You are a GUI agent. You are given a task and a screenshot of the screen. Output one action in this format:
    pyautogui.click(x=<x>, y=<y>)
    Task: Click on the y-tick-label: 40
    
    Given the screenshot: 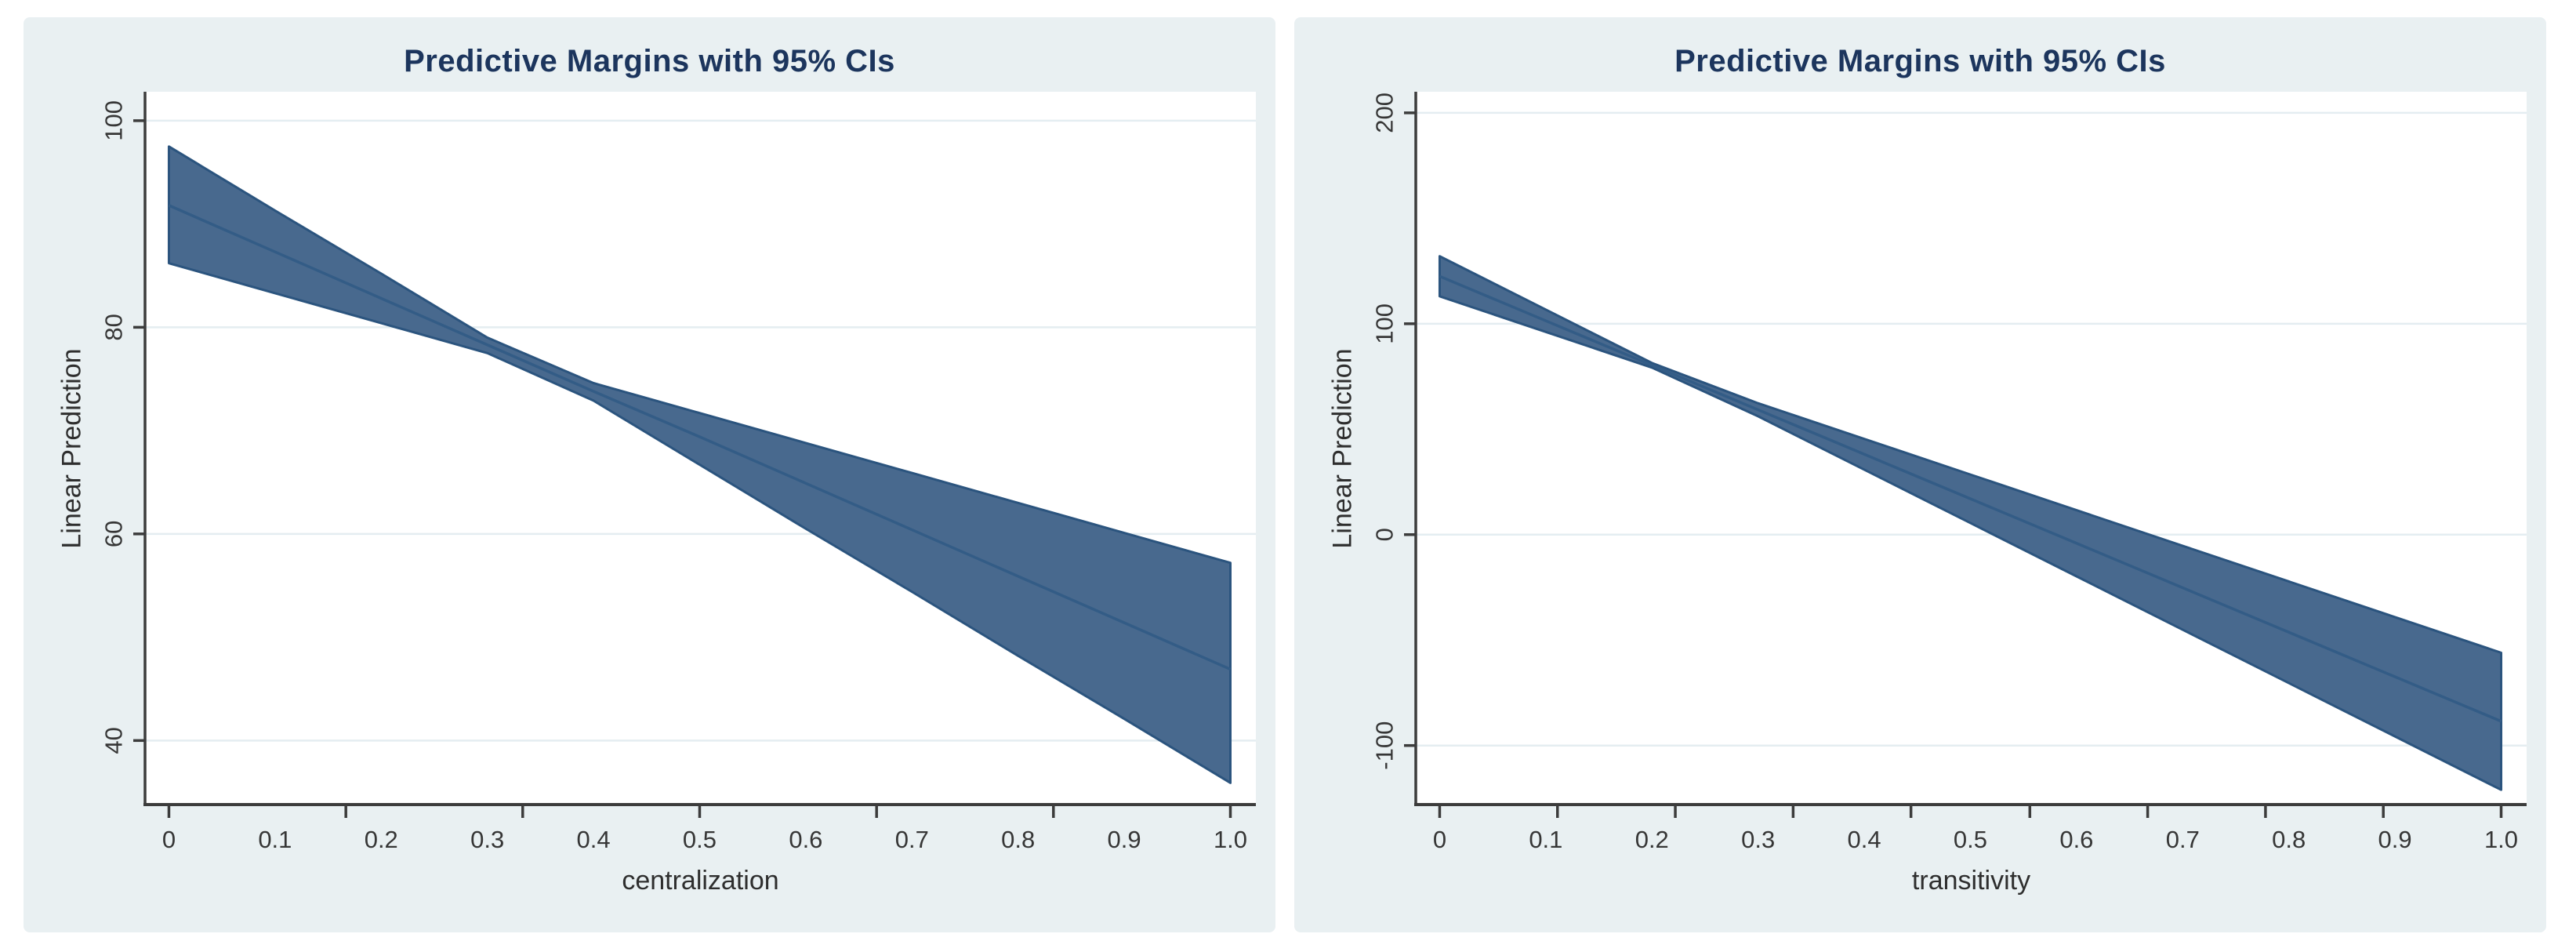 What is the action you would take?
    pyautogui.click(x=114, y=740)
    